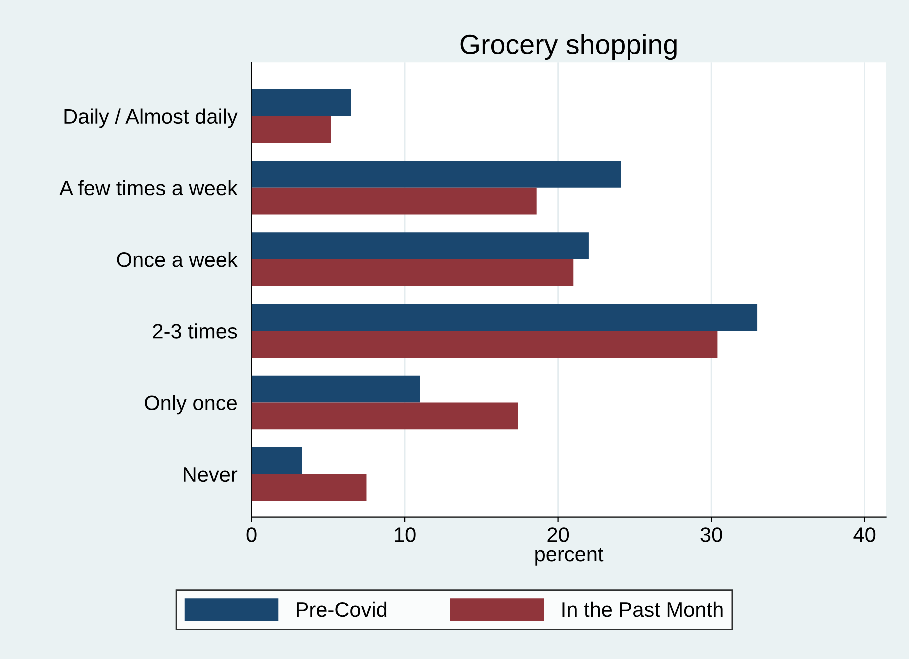 This screenshot has height=659, width=909. I want to click on y-tick-label: Only once, so click(191, 405).